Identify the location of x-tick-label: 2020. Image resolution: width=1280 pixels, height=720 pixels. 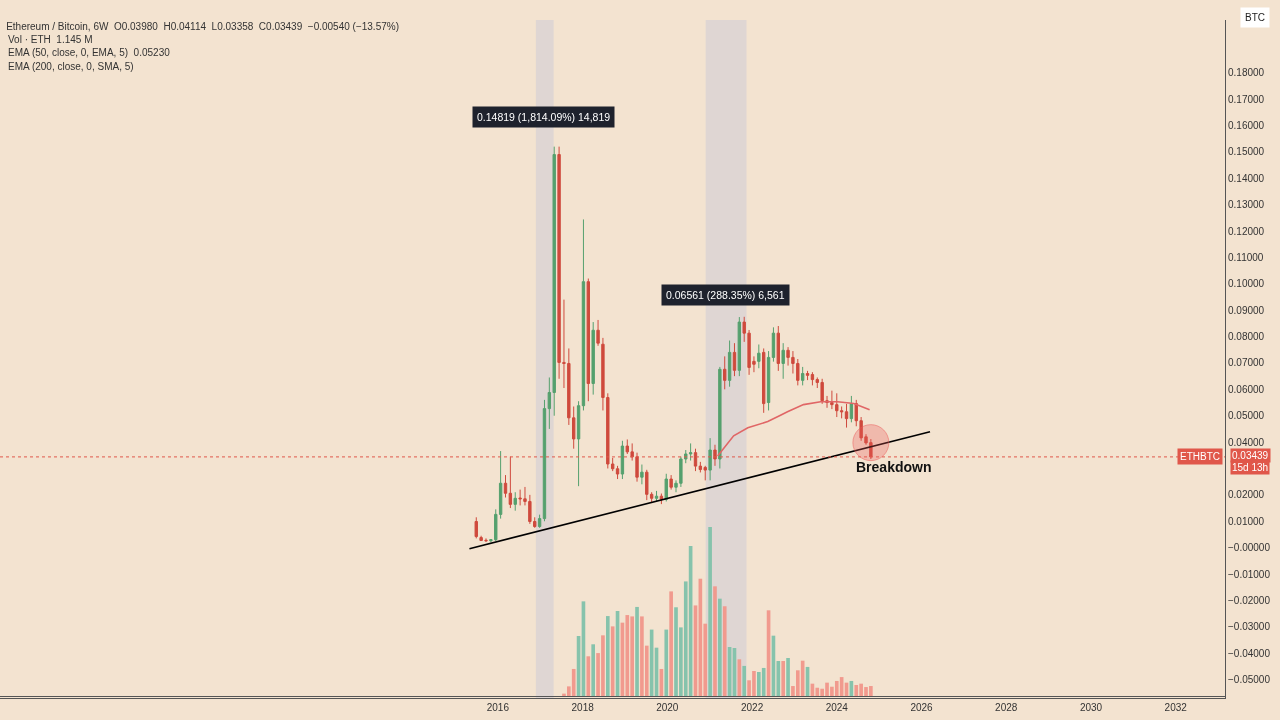
(667, 707).